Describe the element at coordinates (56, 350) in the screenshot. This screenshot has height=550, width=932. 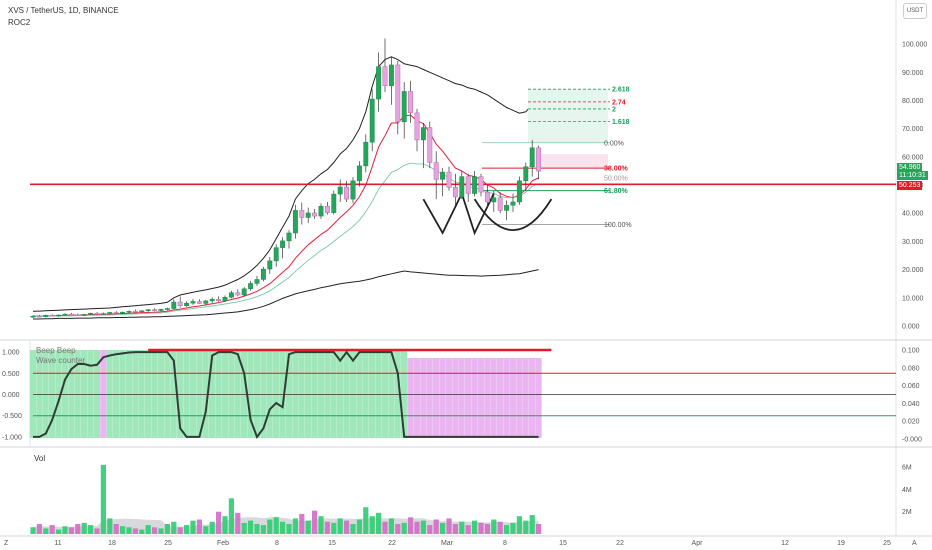
I see `osc-legend-1: Beep Beep` at that location.